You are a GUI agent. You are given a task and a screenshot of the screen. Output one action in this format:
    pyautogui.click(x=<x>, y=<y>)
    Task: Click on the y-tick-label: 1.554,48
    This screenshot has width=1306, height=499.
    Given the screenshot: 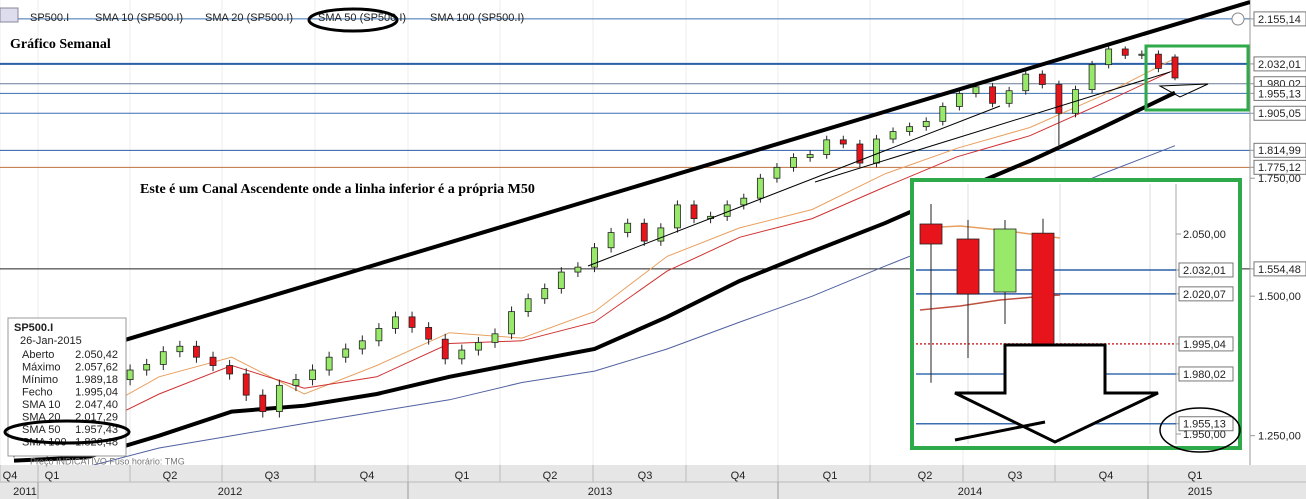 What is the action you would take?
    pyautogui.click(x=1279, y=270)
    